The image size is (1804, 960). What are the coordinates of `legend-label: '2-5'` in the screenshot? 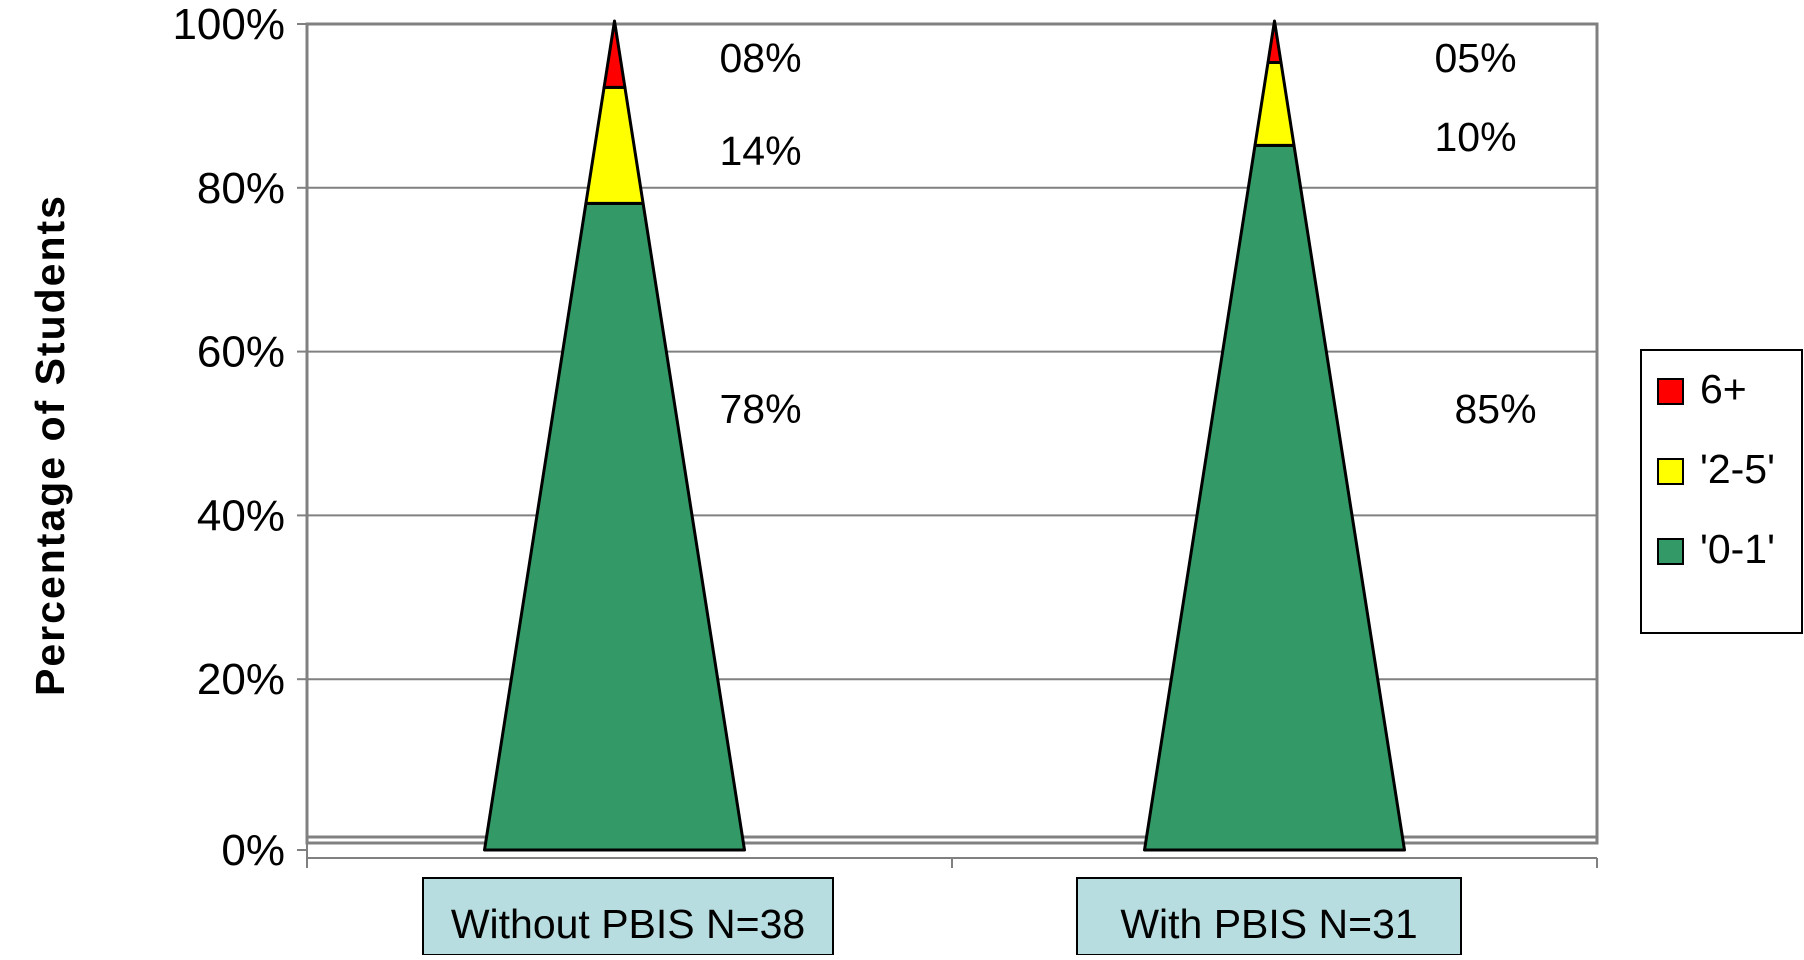 It's located at (1737, 469).